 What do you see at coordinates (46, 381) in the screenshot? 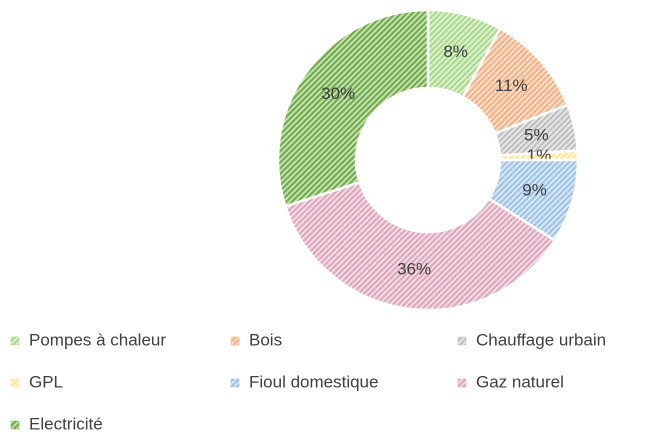
I see `legend-label: GPL` at bounding box center [46, 381].